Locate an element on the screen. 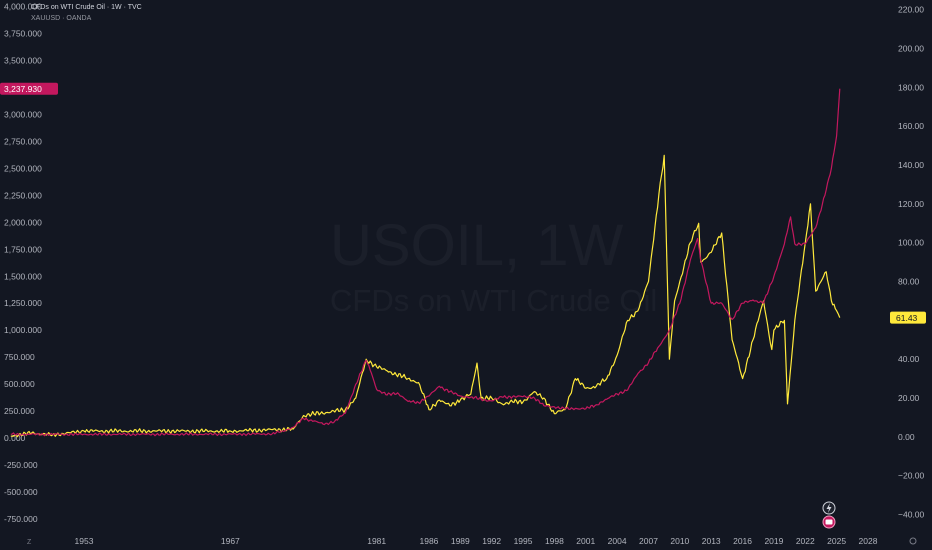 The image size is (932, 550). x-axis-tick-2004: 2004 is located at coordinates (617, 541).